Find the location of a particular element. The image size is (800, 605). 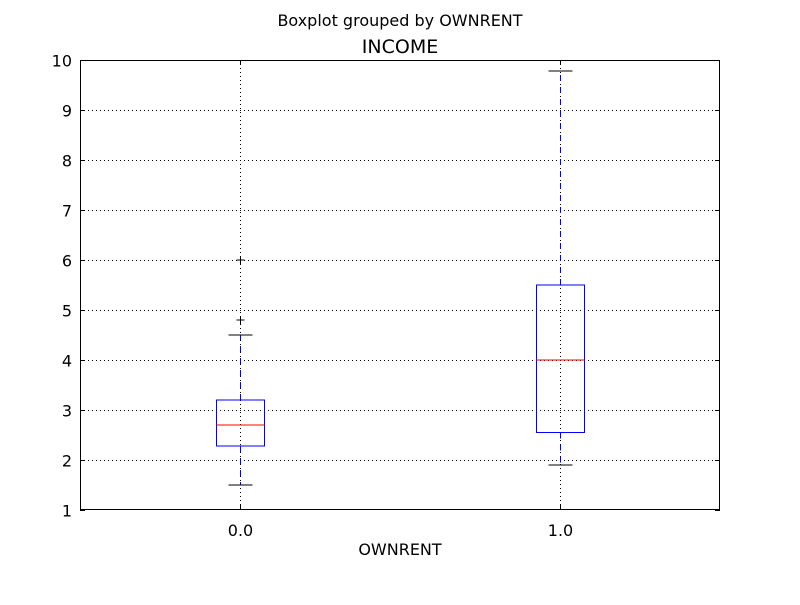

x-axis-label: OWNRENT is located at coordinates (400, 549).